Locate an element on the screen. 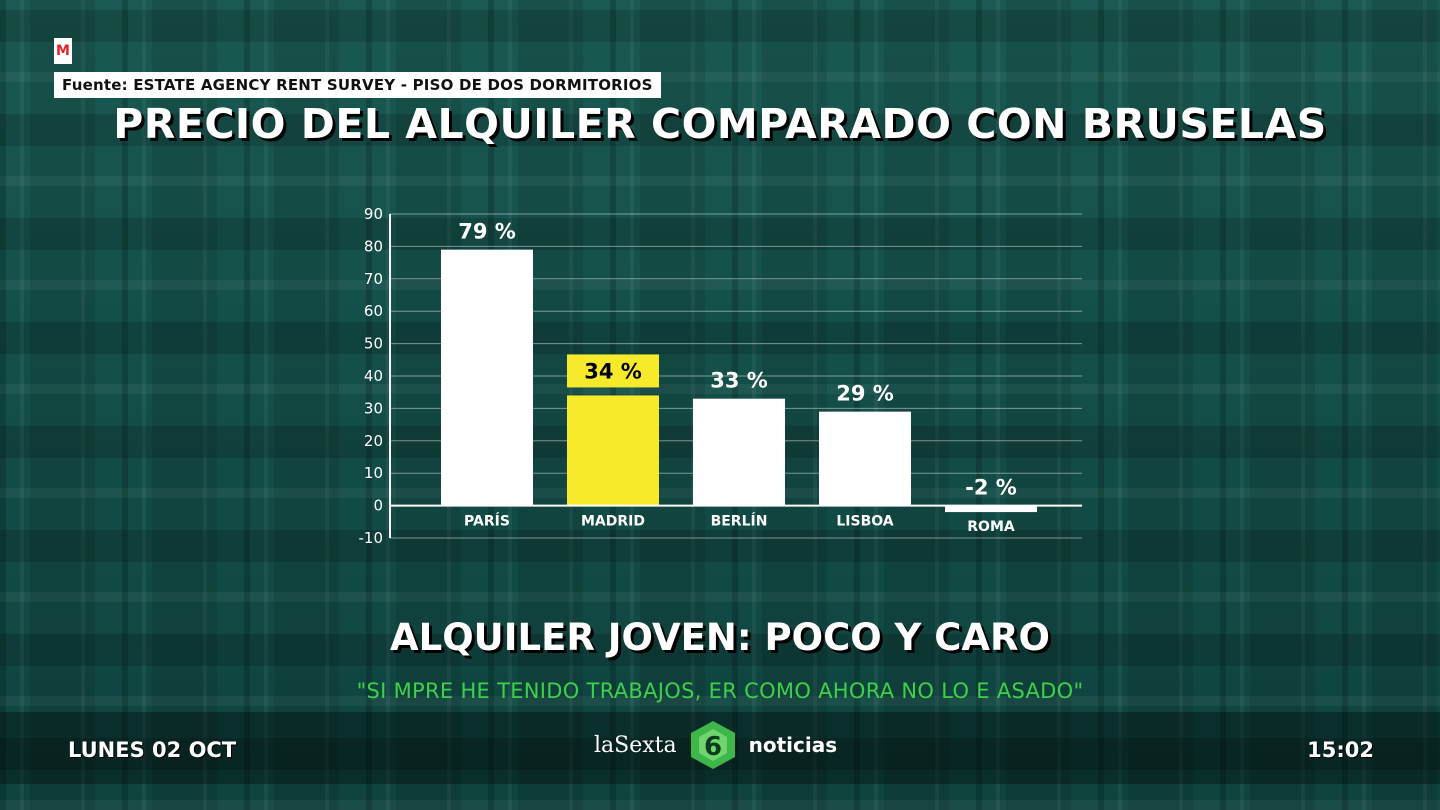  time-label: 15:02 is located at coordinates (1340, 750).